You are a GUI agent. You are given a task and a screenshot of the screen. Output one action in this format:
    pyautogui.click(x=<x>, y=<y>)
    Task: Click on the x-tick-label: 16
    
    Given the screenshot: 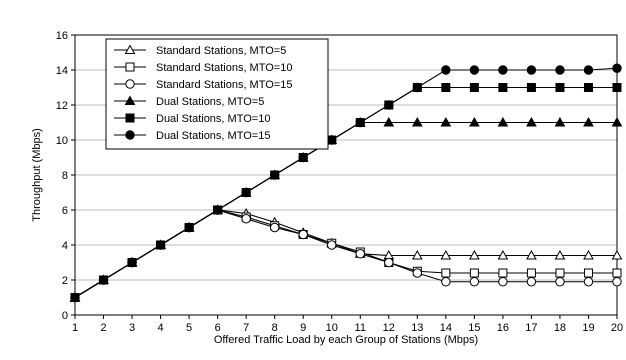 What is the action you would take?
    pyautogui.click(x=503, y=328)
    